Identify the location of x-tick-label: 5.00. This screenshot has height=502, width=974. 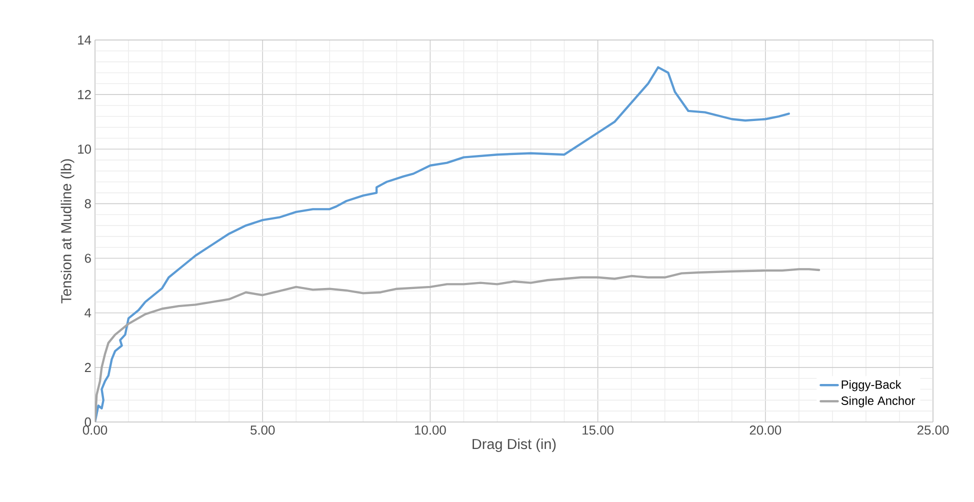
(262, 430).